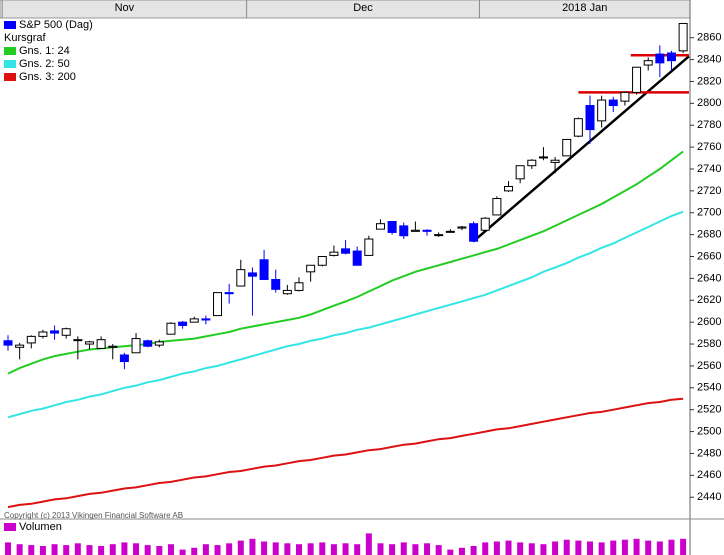 This screenshot has width=724, height=555. Describe the element at coordinates (44, 51) in the screenshot. I see `legend-label: Gns. 1: 24` at that location.